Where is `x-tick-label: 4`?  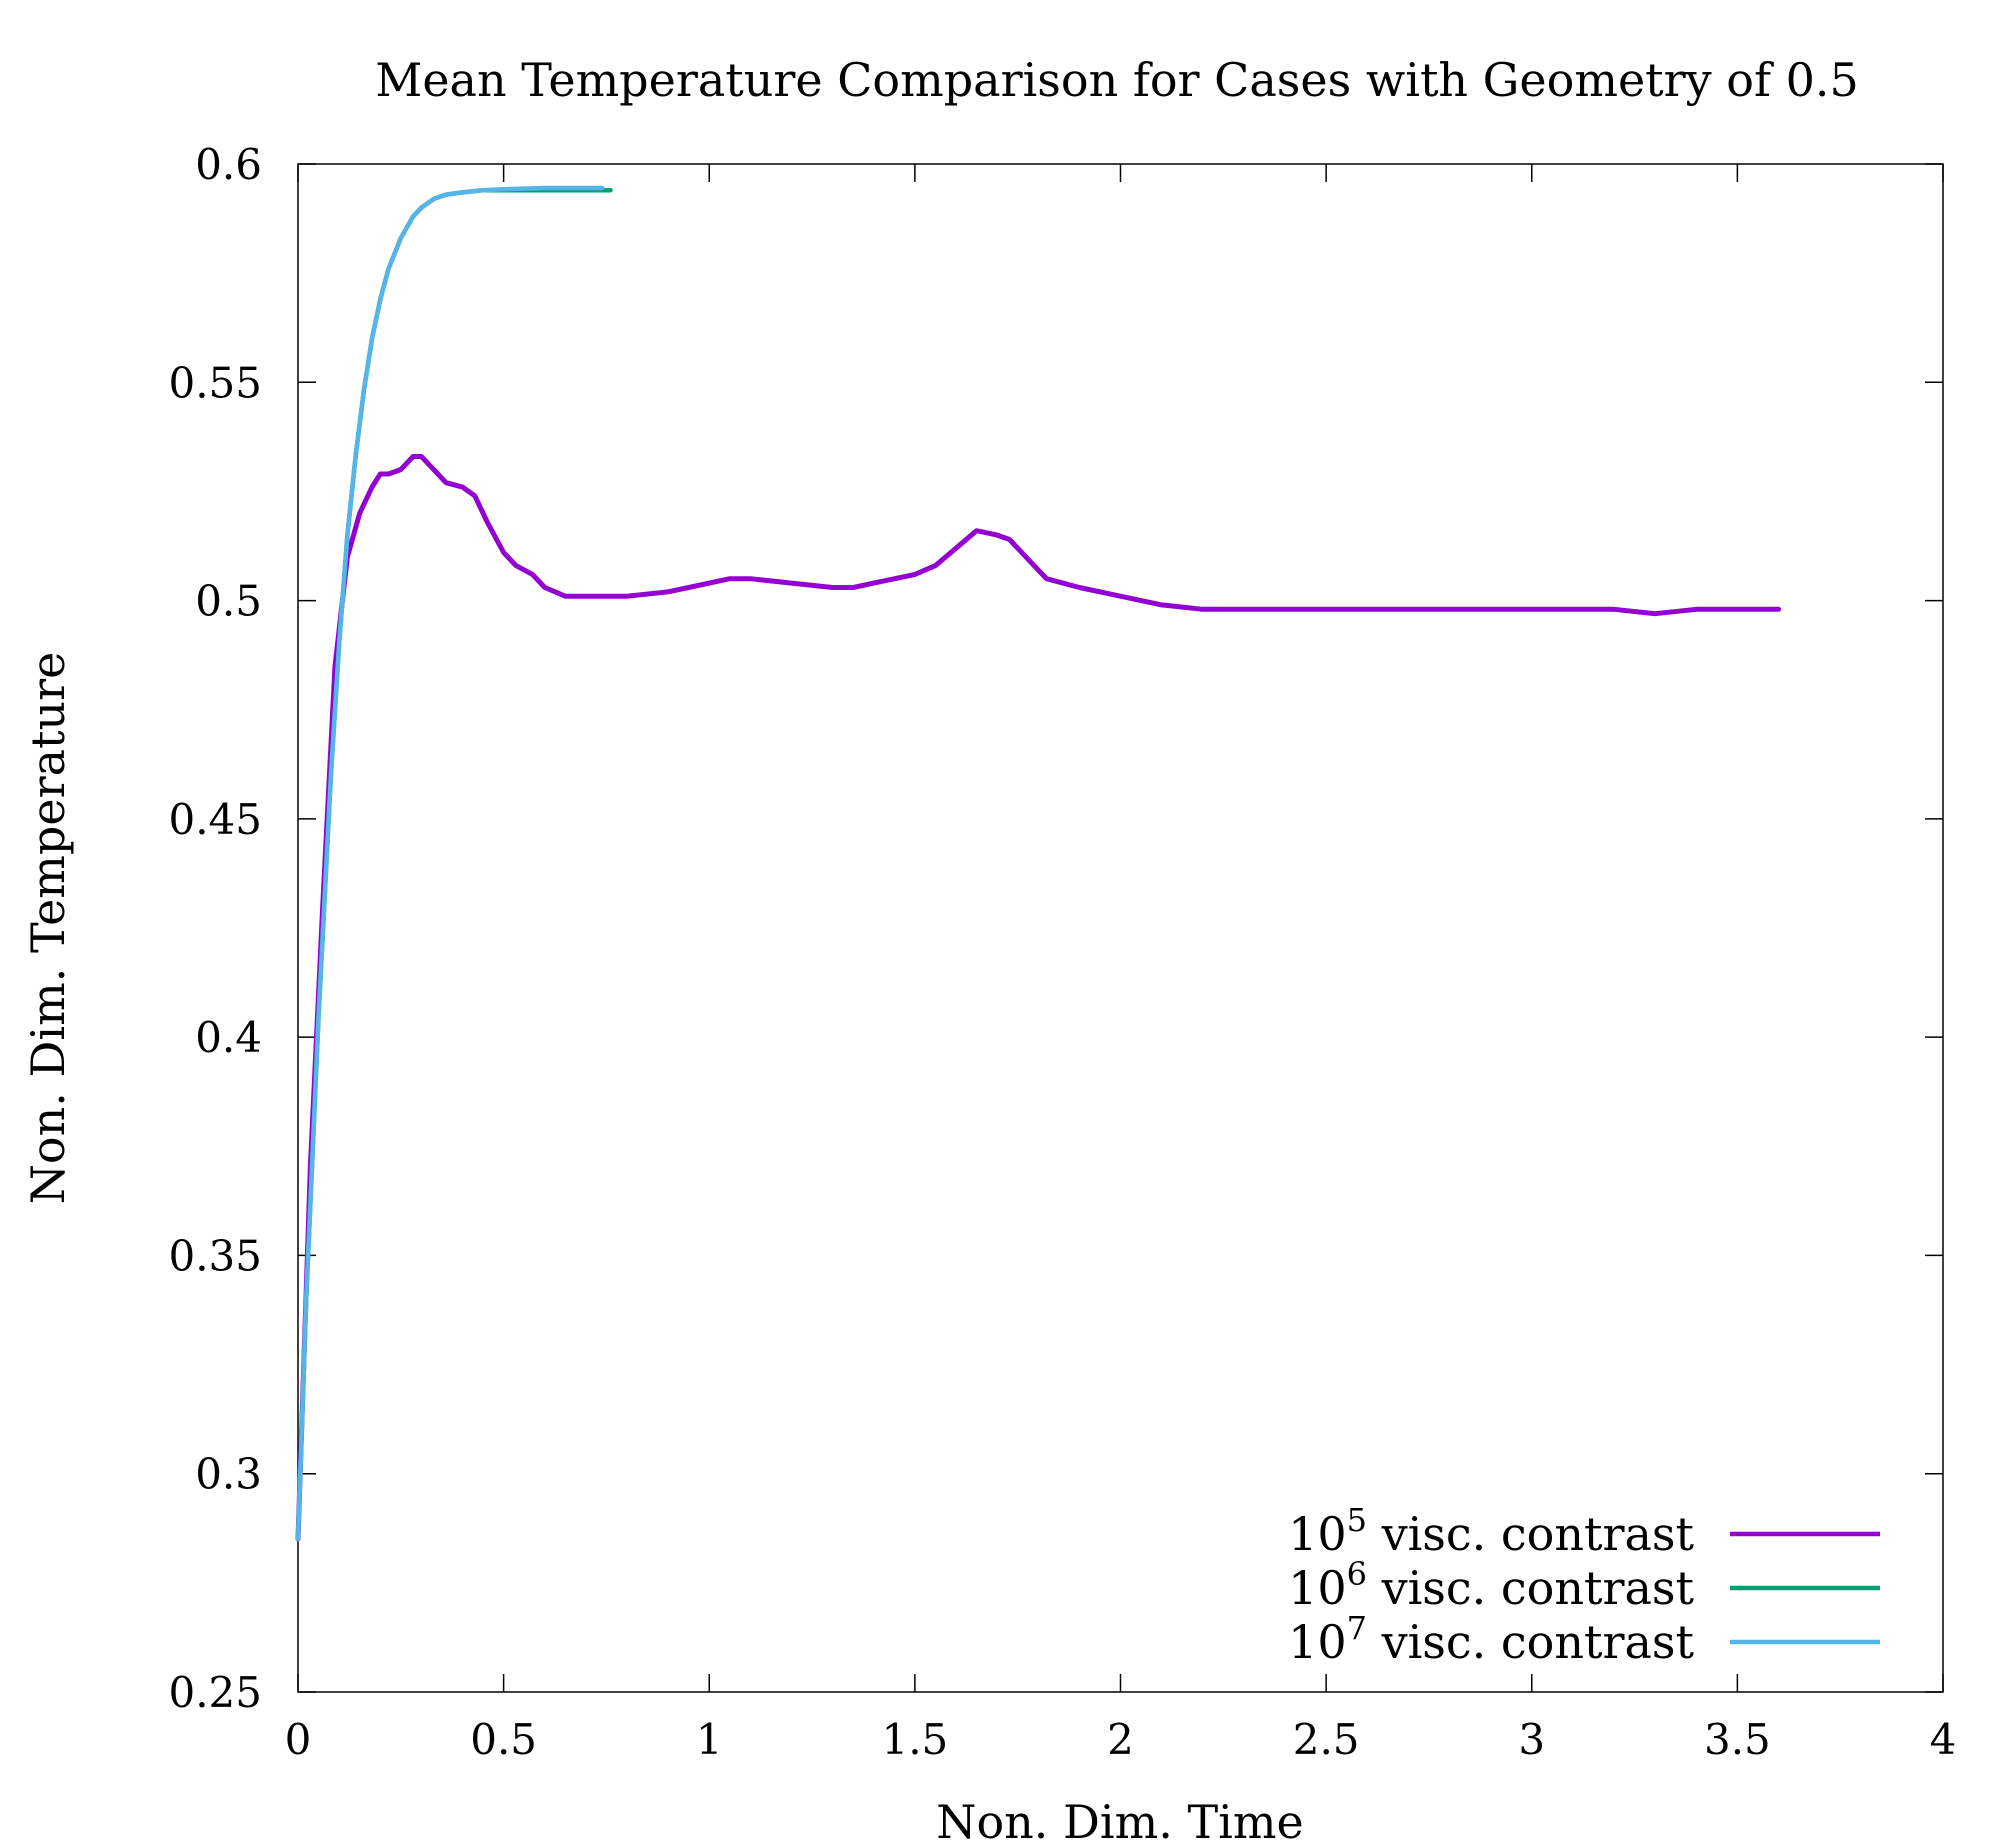 x-tick-label: 4 is located at coordinates (1943, 1739).